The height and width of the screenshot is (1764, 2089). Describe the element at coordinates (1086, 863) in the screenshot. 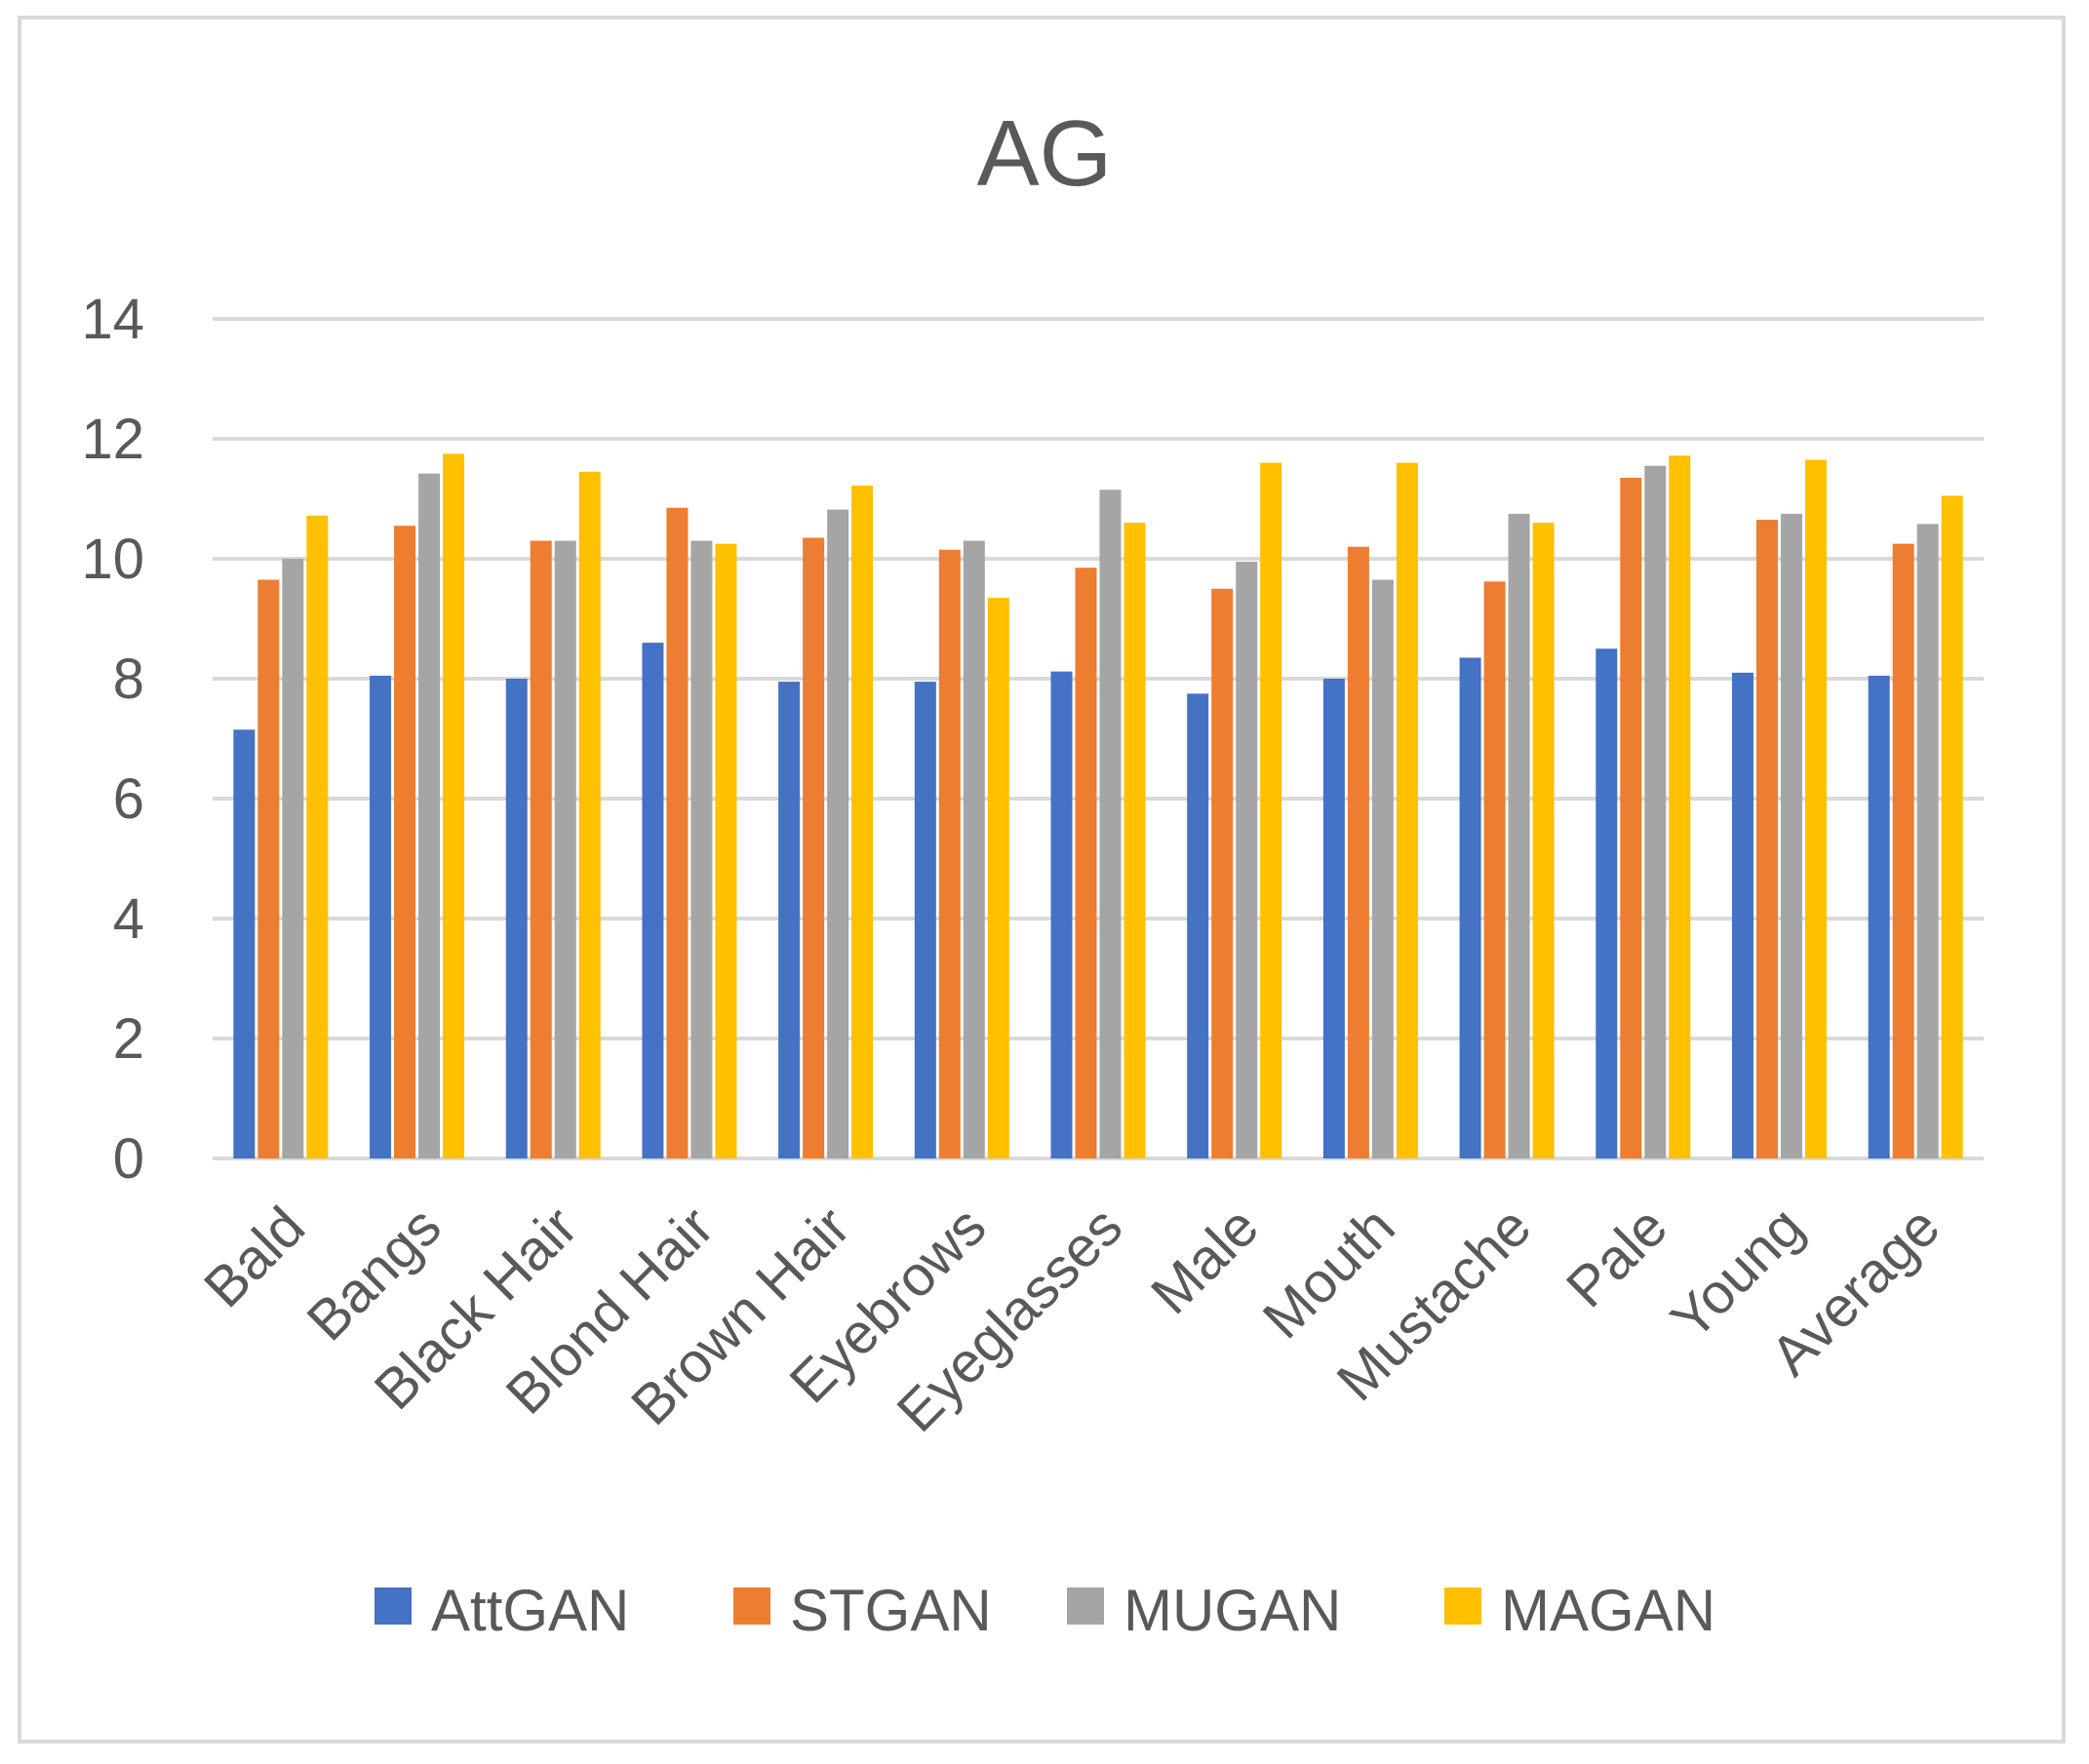

I see `bar-stgan-eyeglasses` at that location.